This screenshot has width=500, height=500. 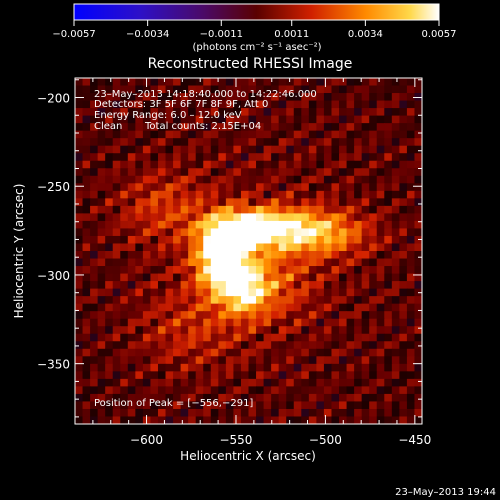 What do you see at coordinates (235, 440) in the screenshot?
I see `x-tick-label: −550` at bounding box center [235, 440].